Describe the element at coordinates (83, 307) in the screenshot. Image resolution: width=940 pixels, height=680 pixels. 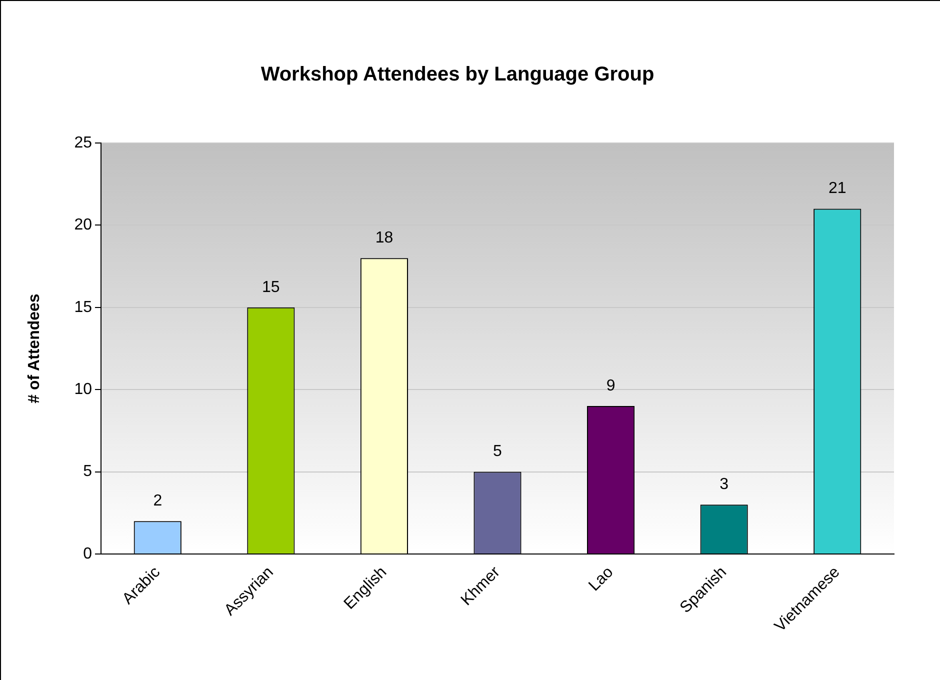
I see `y-tick-label: 15` at that location.